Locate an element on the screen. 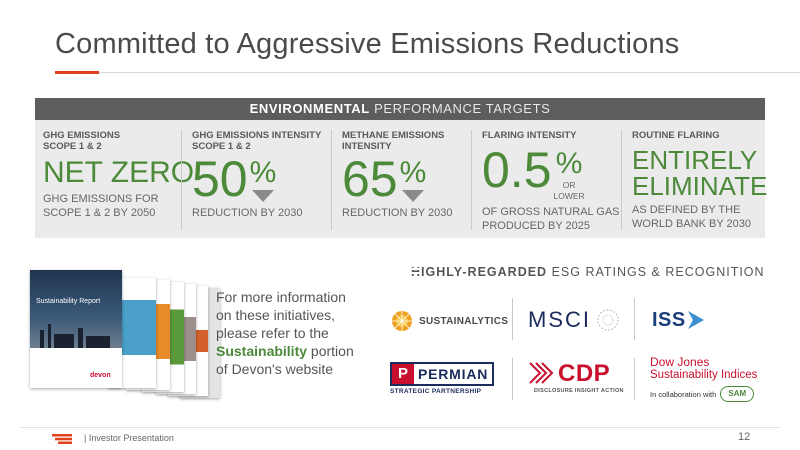 This screenshot has height=450, width=800. or-lower-note-2: LOWER is located at coordinates (569, 196).